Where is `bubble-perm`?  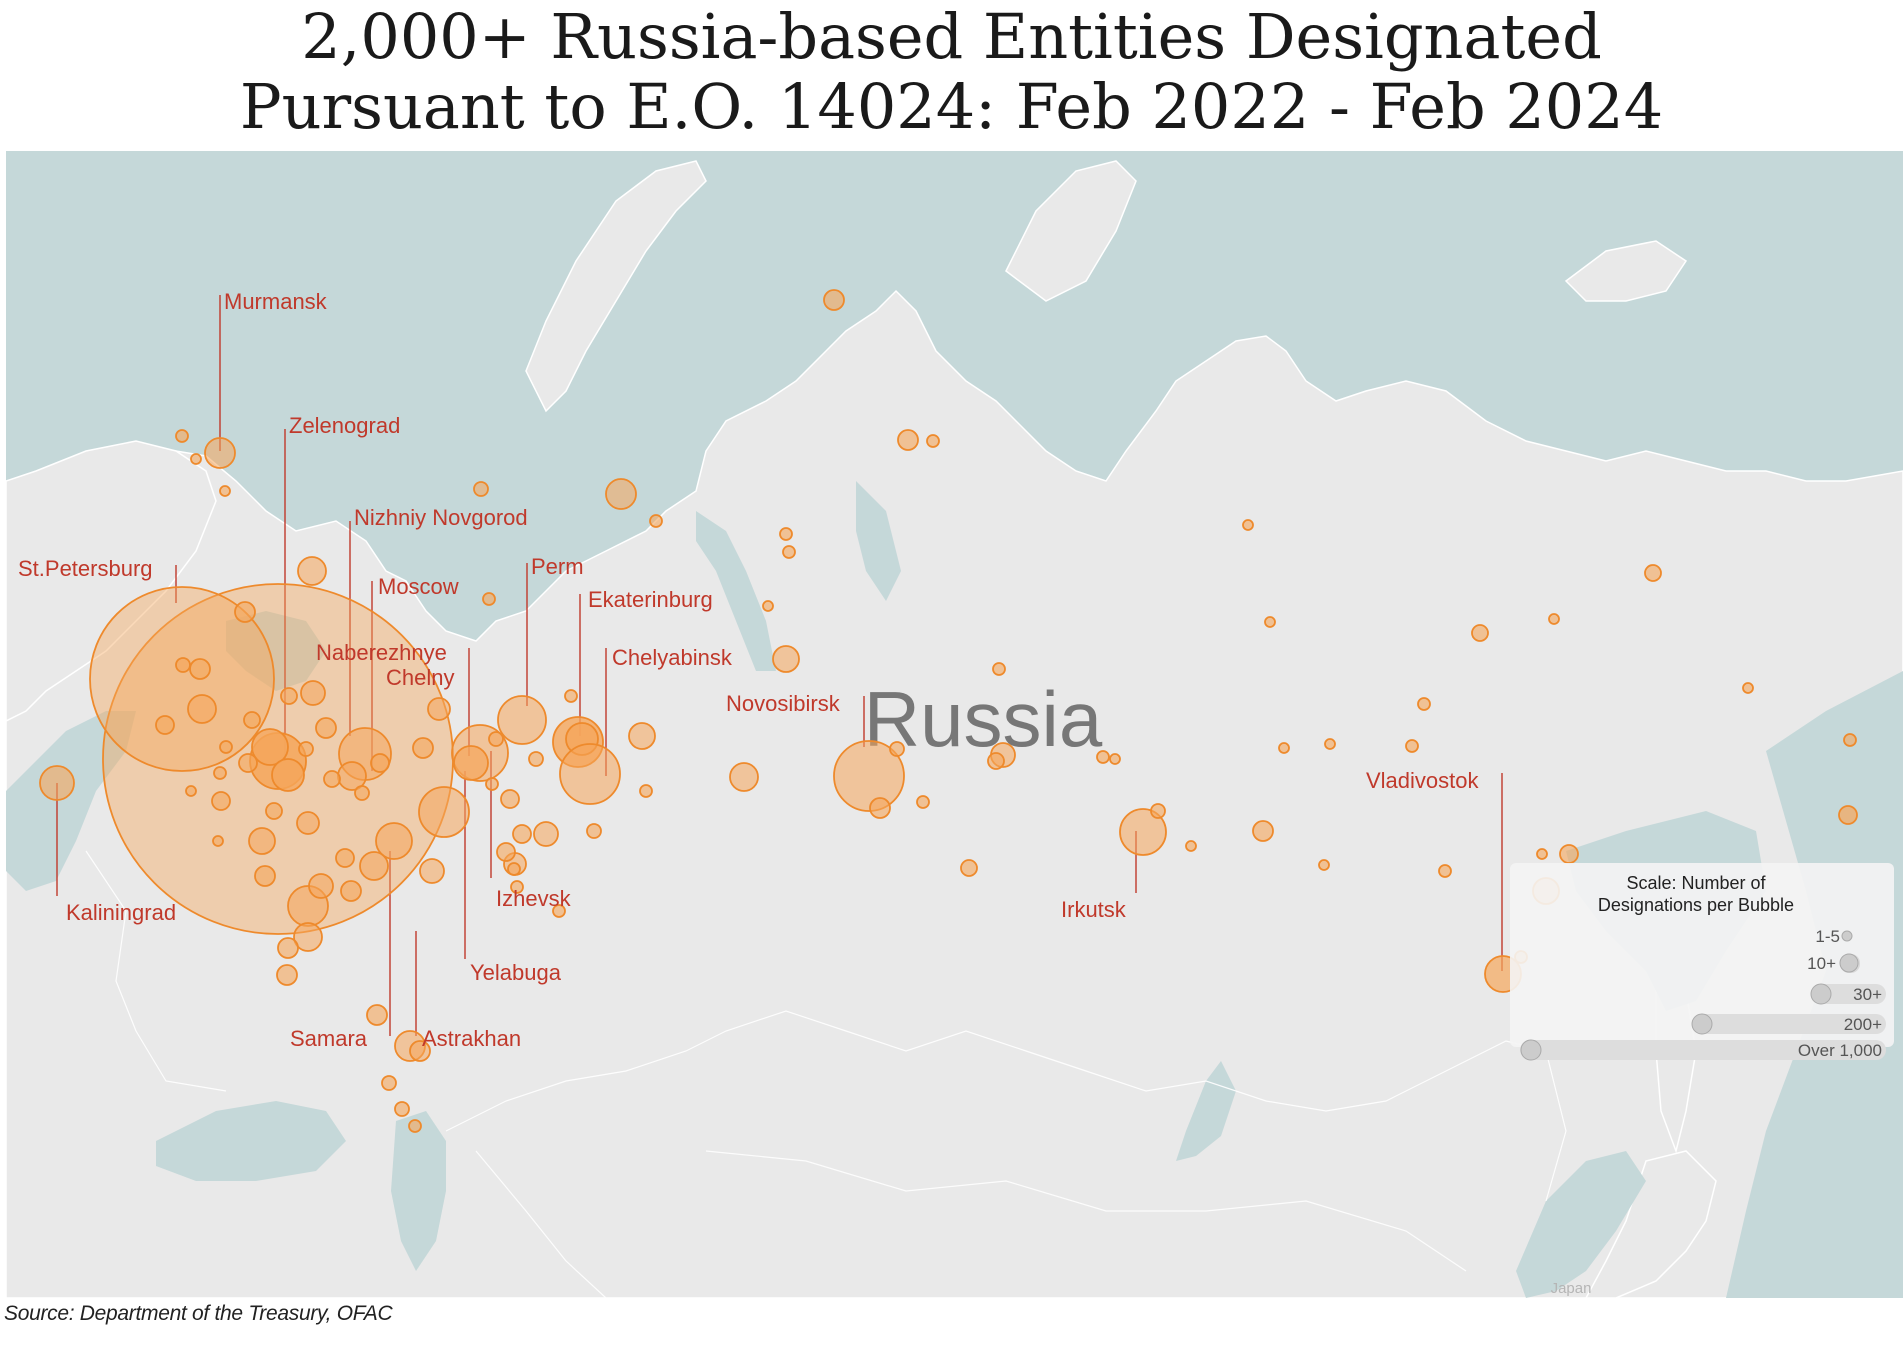
bubble-perm is located at coordinates (522, 720).